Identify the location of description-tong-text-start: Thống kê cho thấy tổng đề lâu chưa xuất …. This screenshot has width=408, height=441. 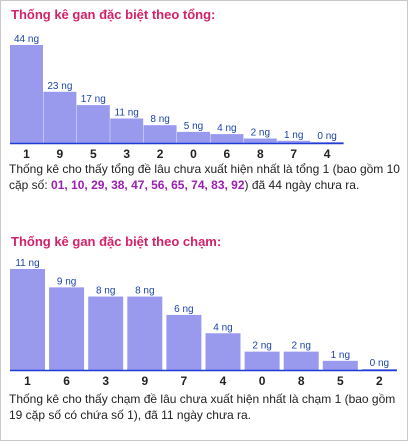
(204, 177).